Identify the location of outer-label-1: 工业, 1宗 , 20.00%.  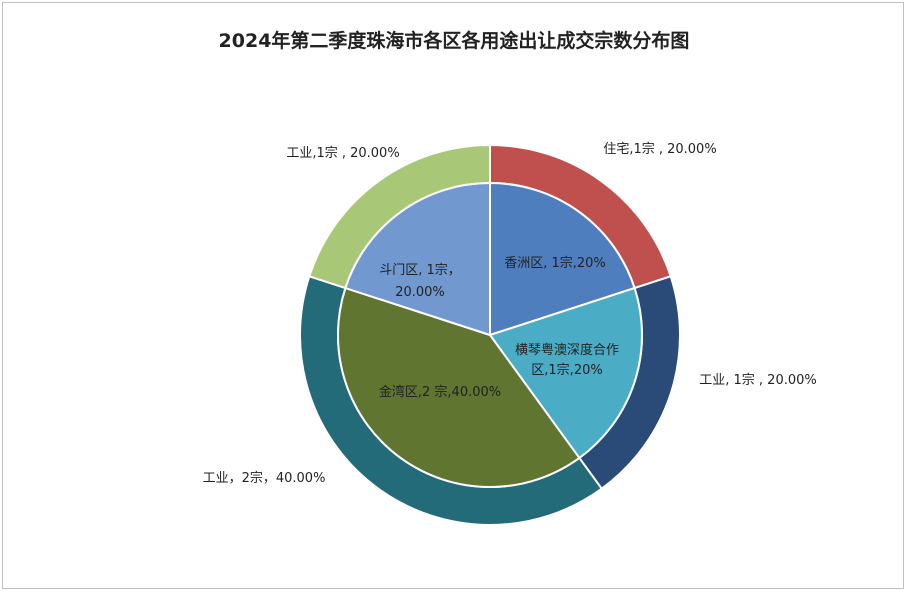
(758, 380).